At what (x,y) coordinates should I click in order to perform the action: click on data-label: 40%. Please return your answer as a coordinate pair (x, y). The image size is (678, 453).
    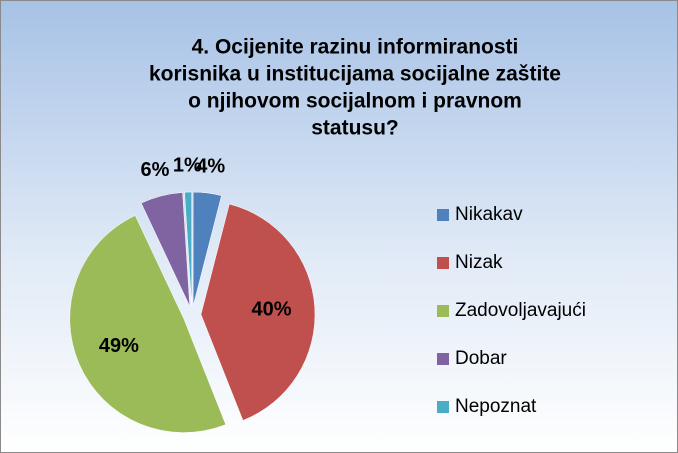
    Looking at the image, I should click on (272, 309).